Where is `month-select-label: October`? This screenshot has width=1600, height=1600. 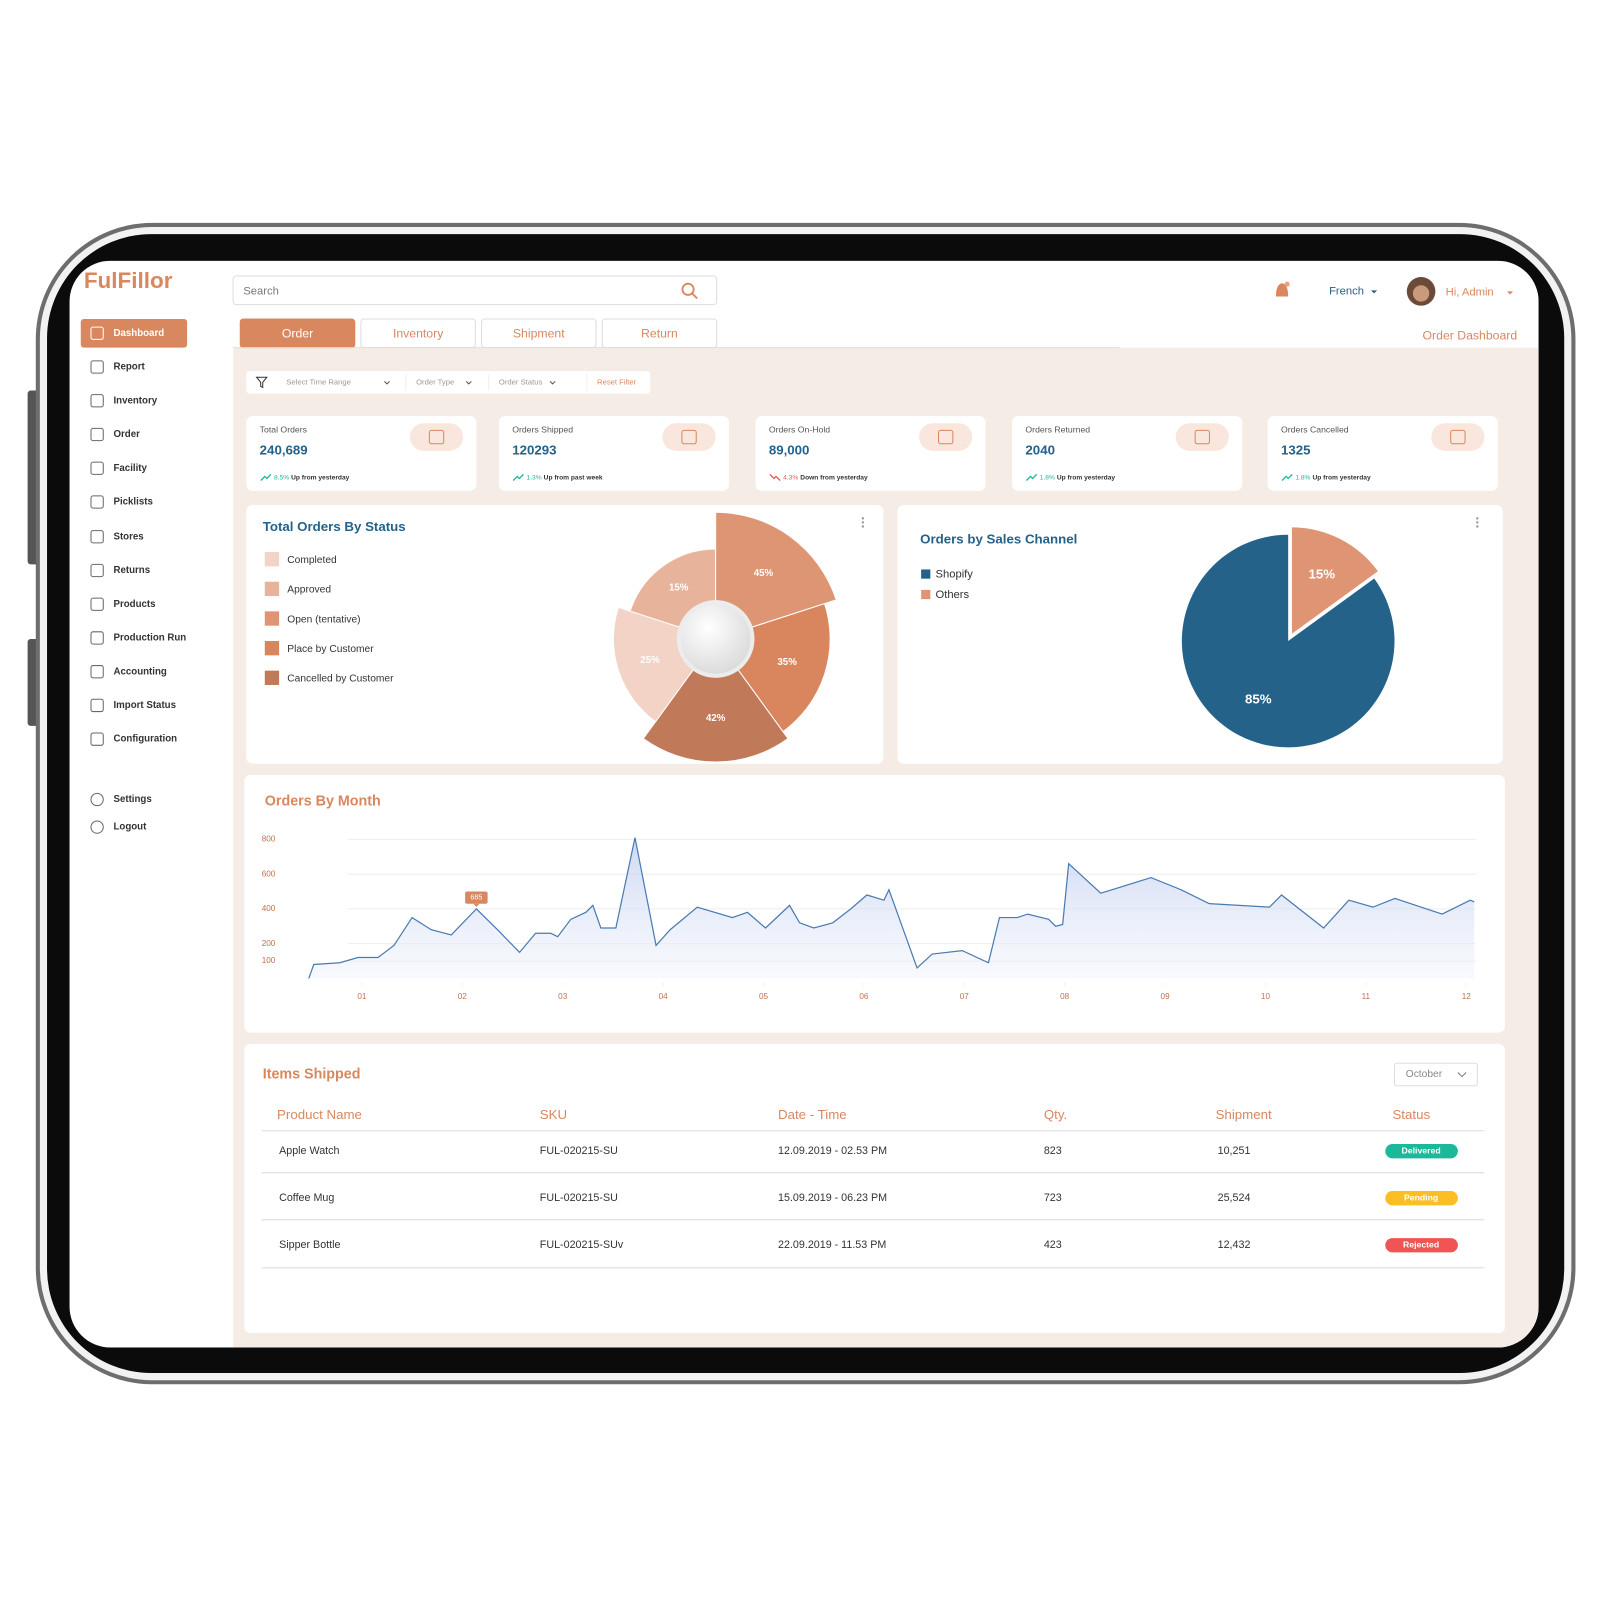 month-select-label: October is located at coordinates (1424, 1074).